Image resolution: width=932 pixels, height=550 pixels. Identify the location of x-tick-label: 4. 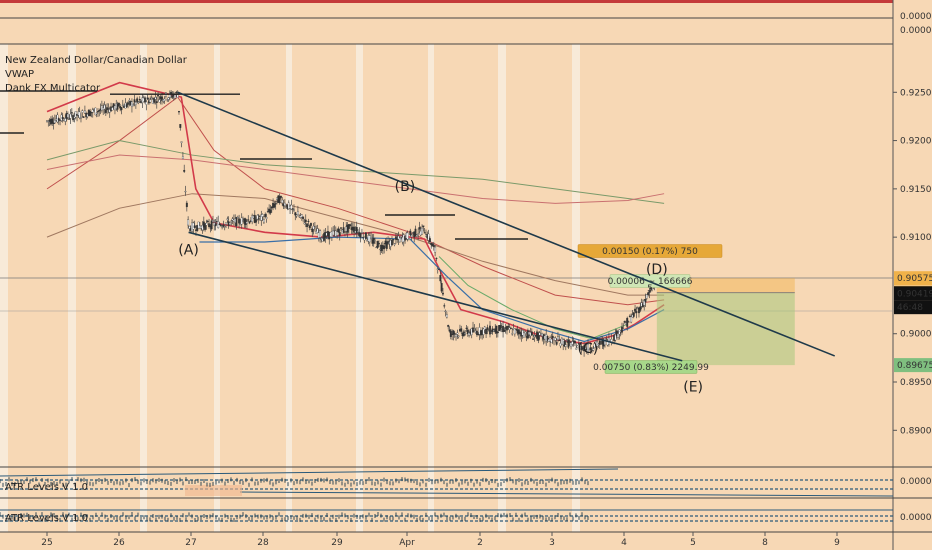
(624, 543).